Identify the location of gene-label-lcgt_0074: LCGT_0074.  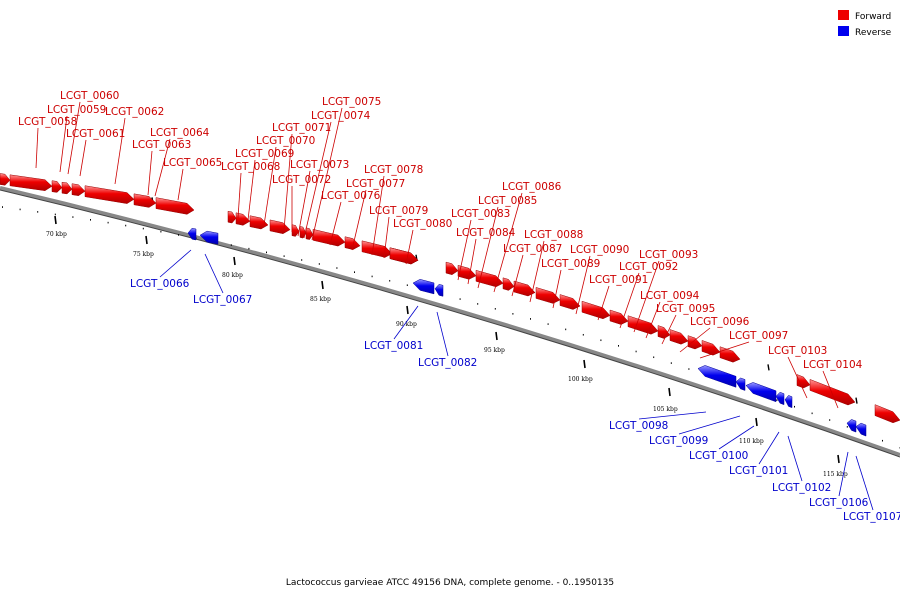
(341, 116).